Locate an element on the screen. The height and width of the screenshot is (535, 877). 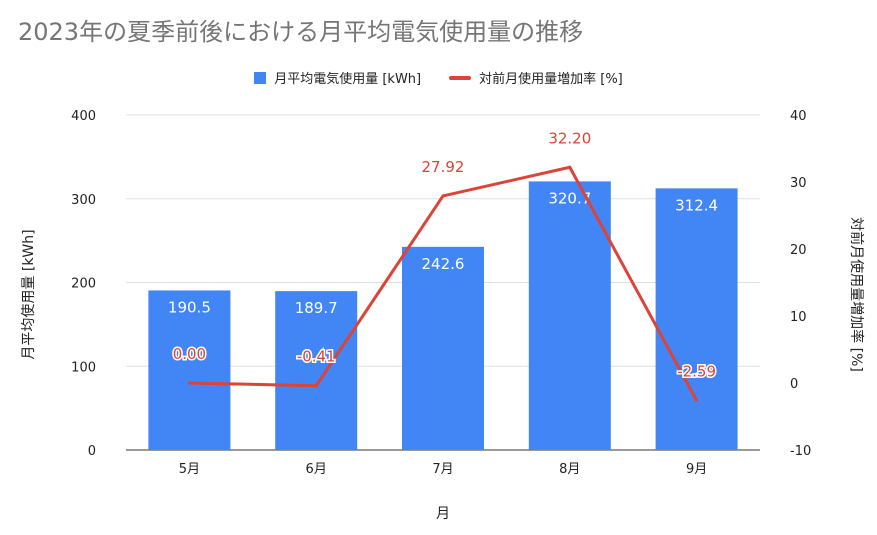
legend: 月平均電気使用量 [kWh] 対前月使用量増加率 [%] is located at coordinates (438, 77).